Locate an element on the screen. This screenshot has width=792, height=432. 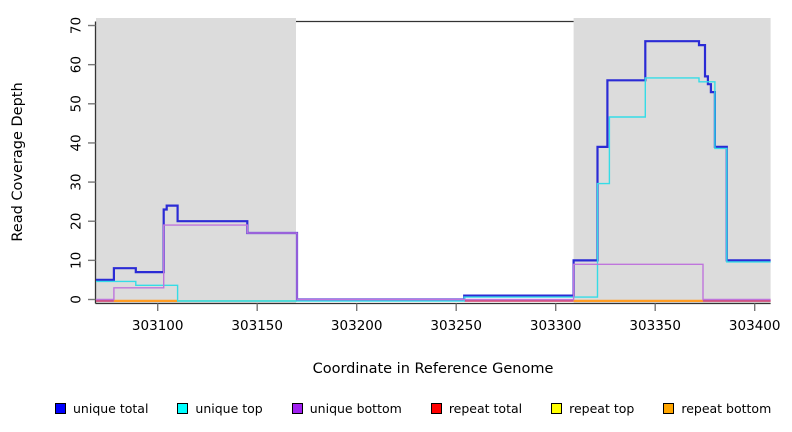
y-tick-label: 70 is located at coordinates (77, 25).